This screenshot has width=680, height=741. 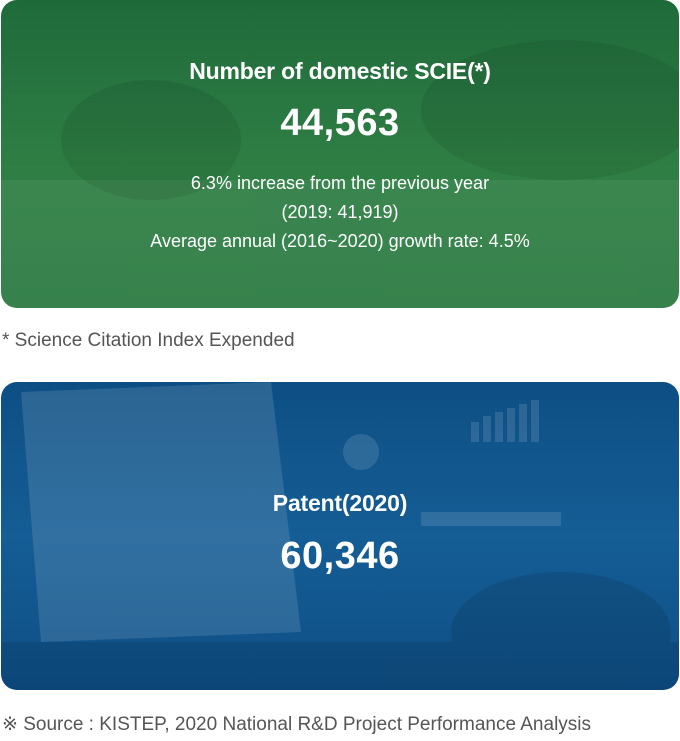 I want to click on footnote: * Science Citation Index Expended, so click(x=148, y=340).